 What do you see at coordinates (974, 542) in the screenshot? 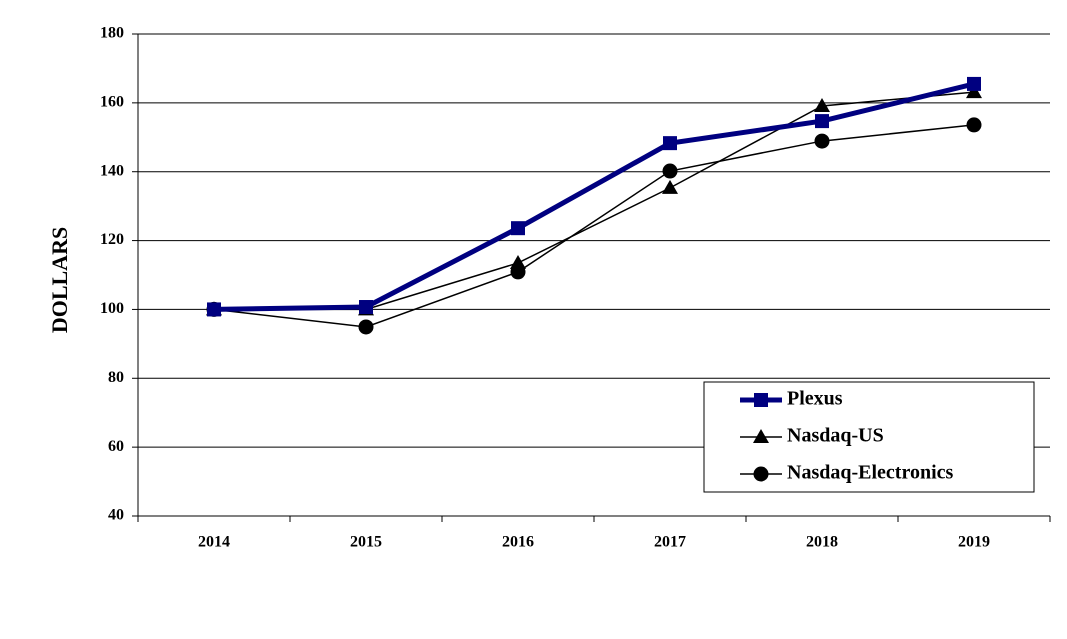
I see `x-tick-label: 2019` at bounding box center [974, 542].